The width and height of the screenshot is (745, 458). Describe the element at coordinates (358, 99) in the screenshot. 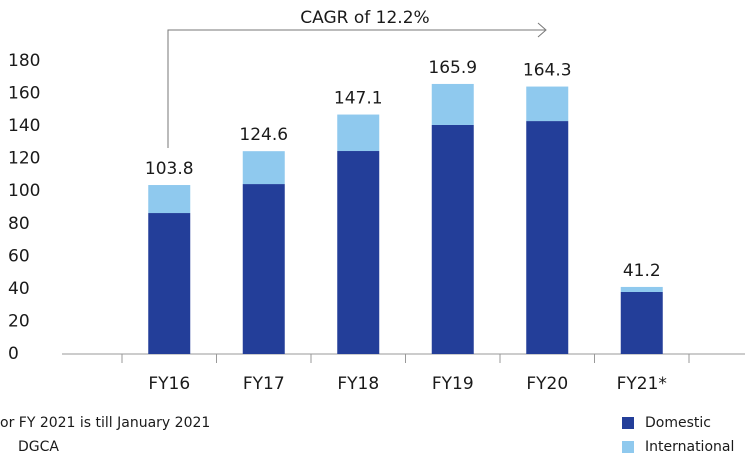

I see `total-label: 147.1` at that location.